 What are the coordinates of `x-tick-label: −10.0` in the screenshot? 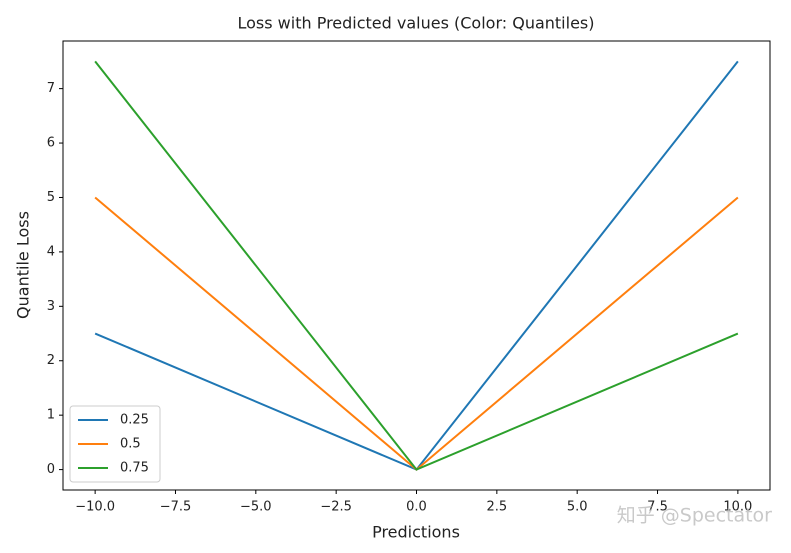 It's located at (95, 507).